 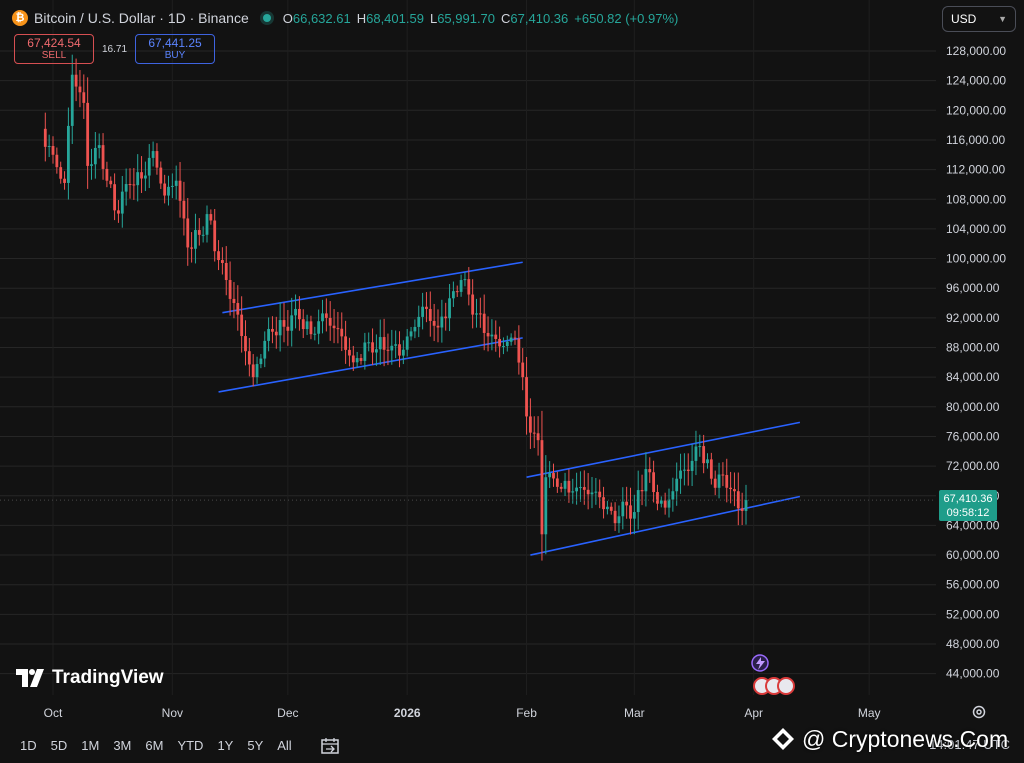 I want to click on channel-trendline, so click(x=370, y=365).